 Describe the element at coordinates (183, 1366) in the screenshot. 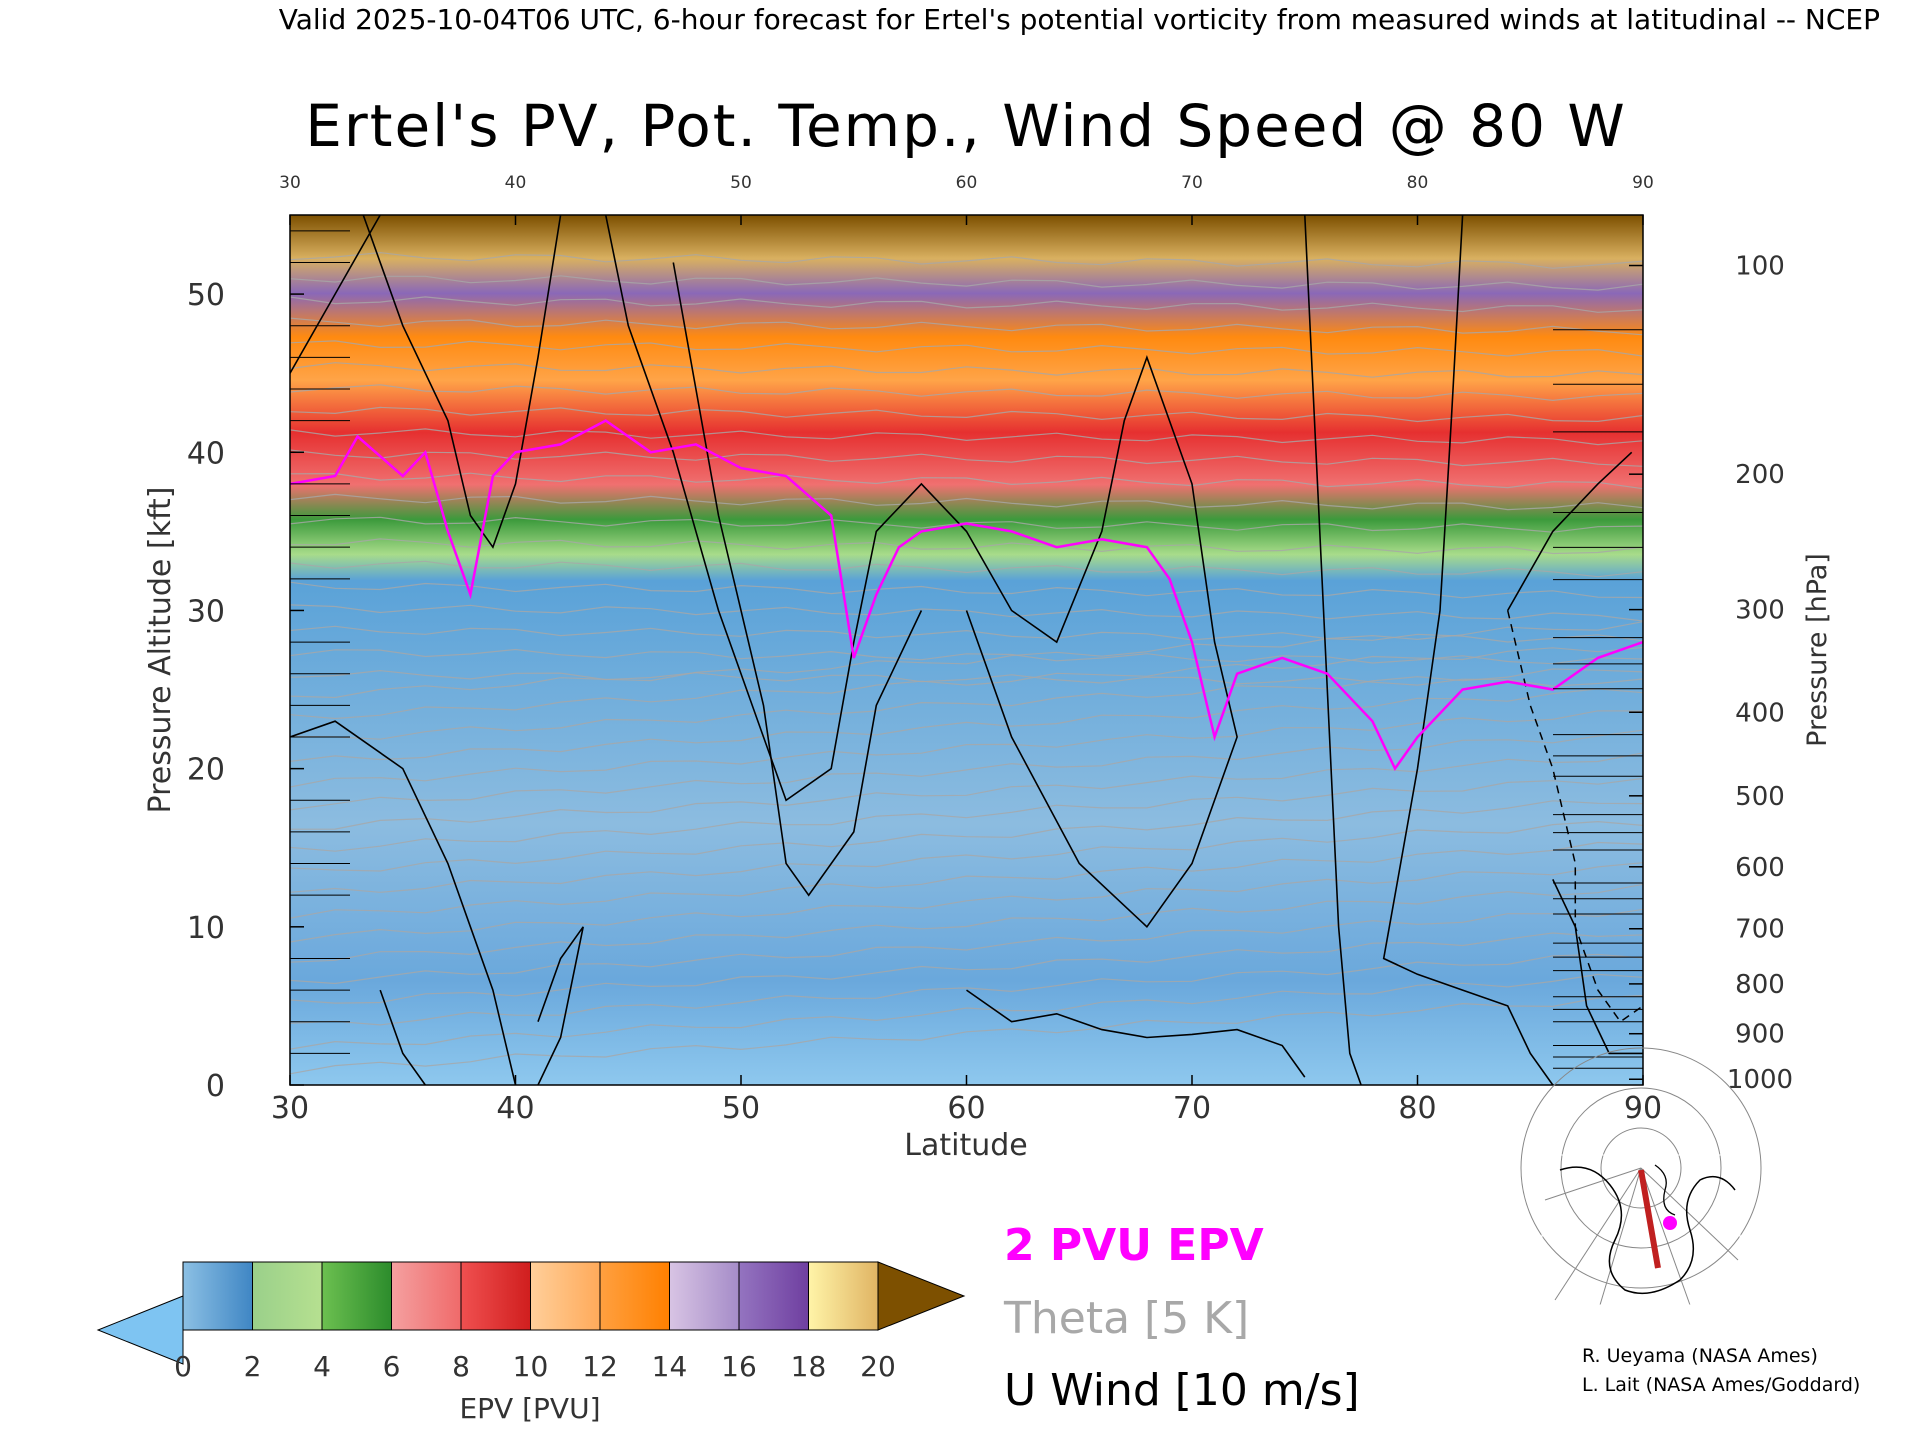

I see `colorbar-tick-label: 0` at that location.